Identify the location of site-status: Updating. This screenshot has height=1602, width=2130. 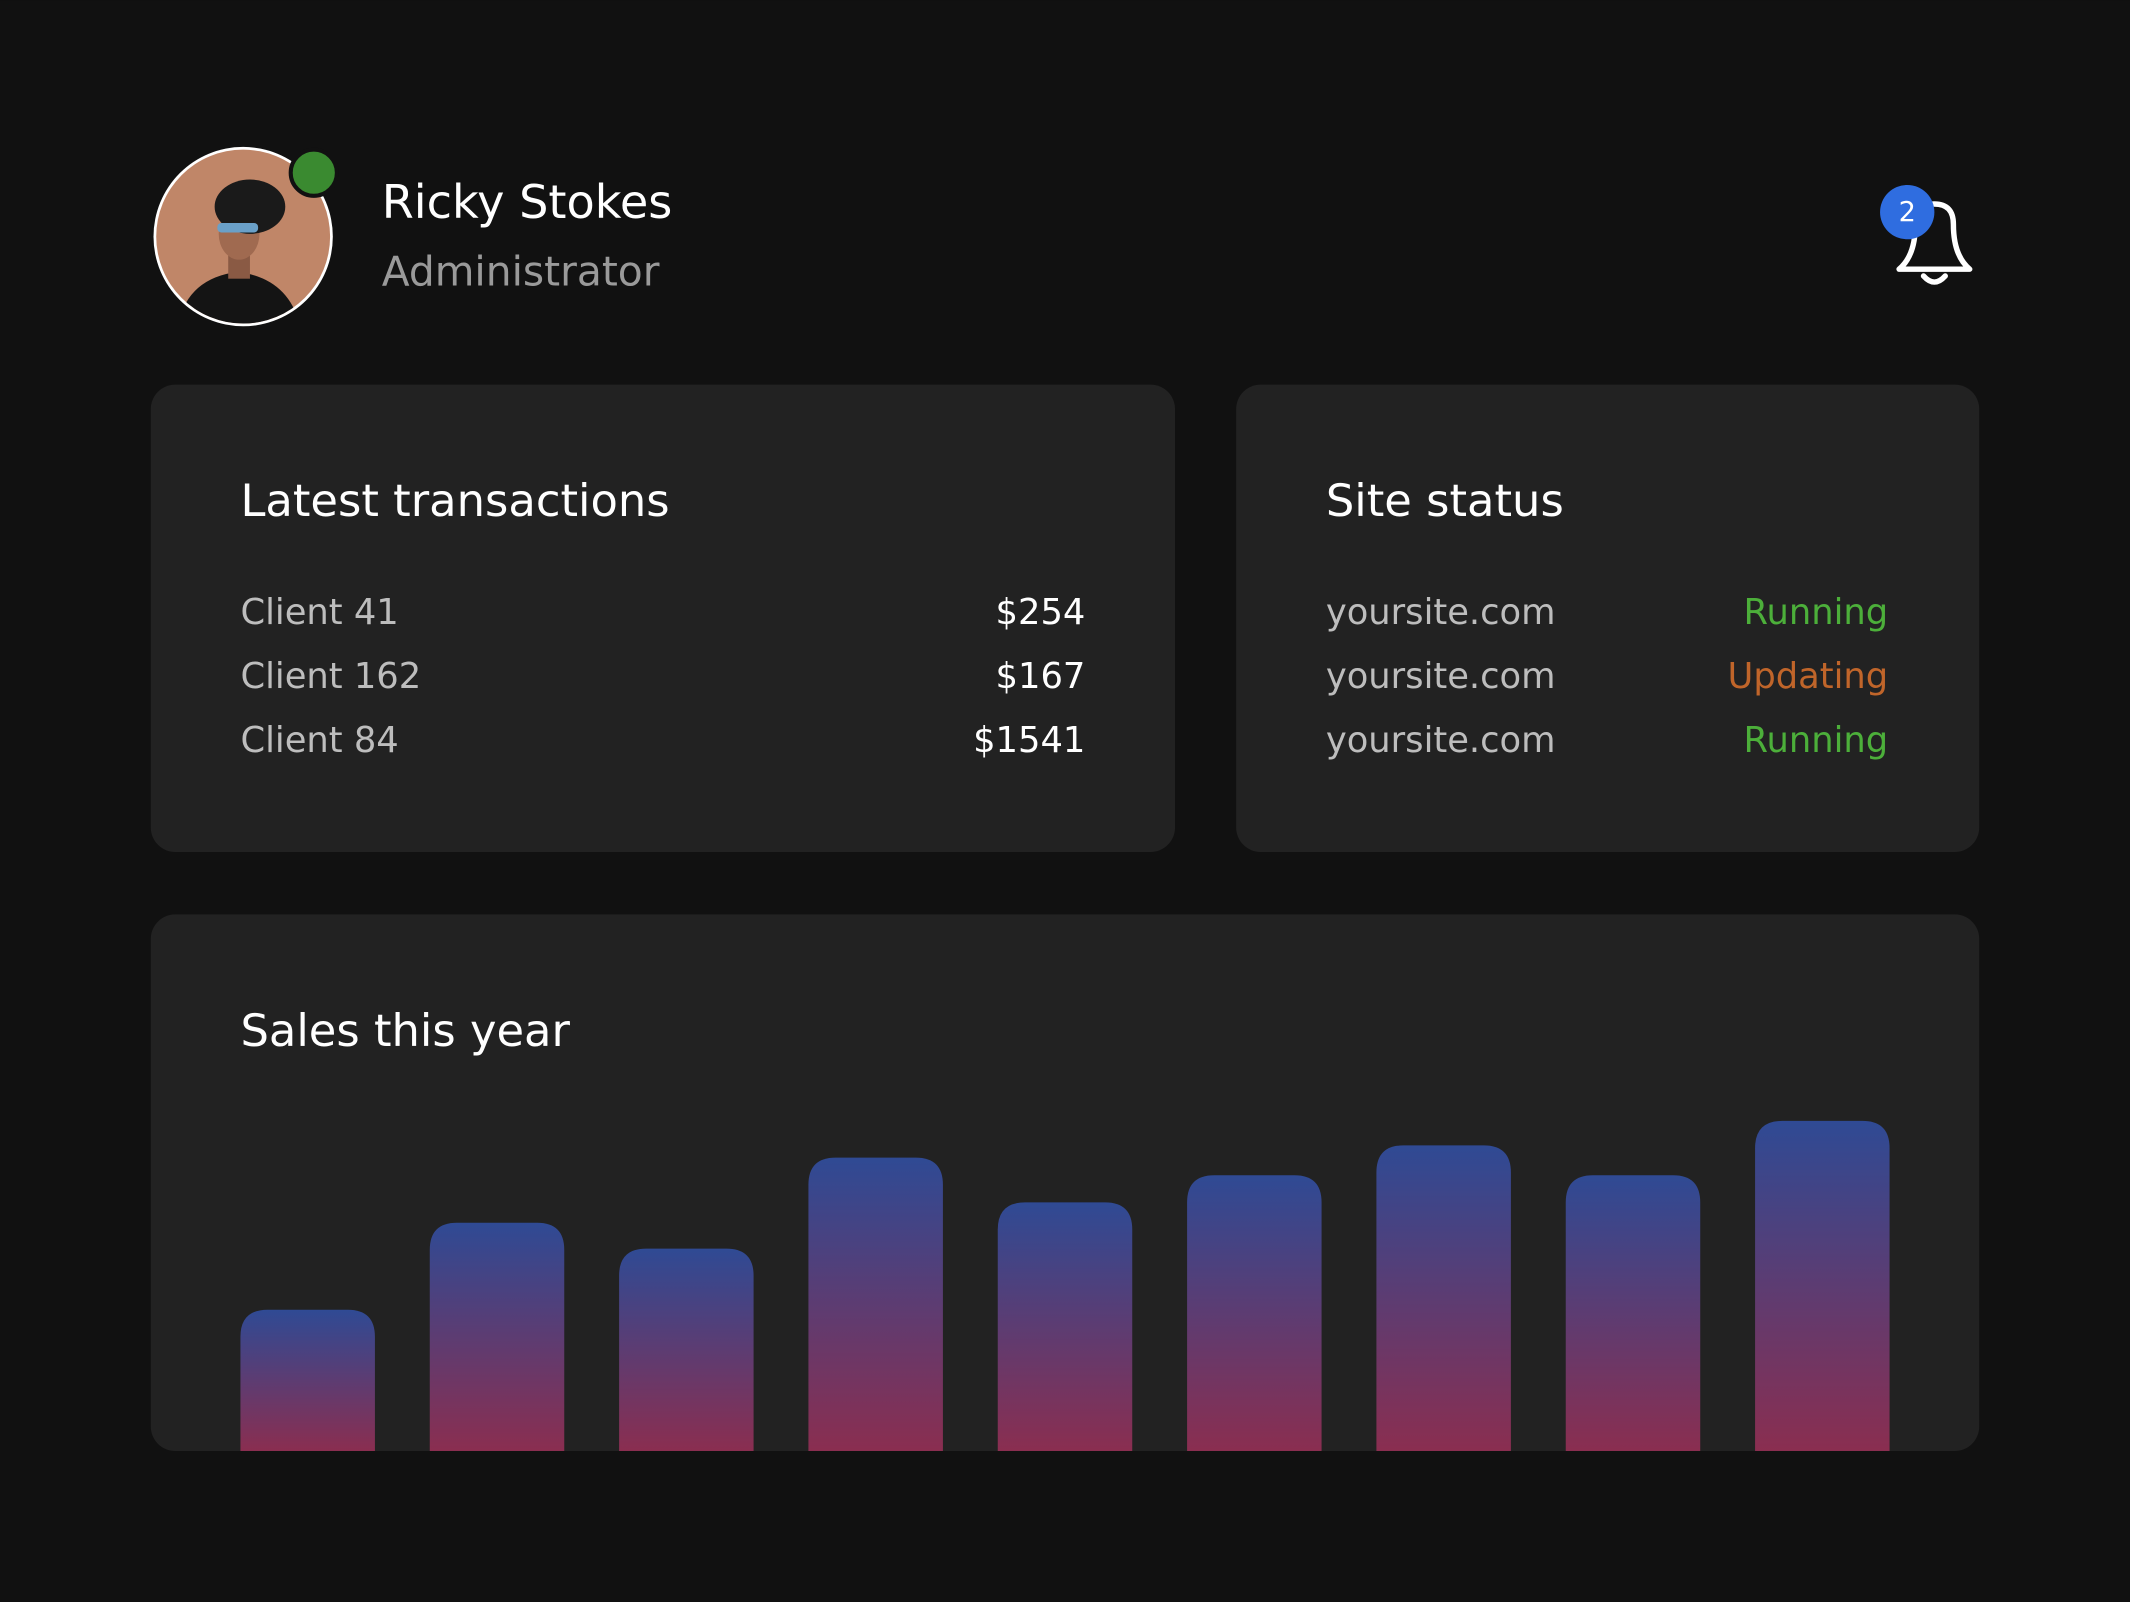
(1807, 676).